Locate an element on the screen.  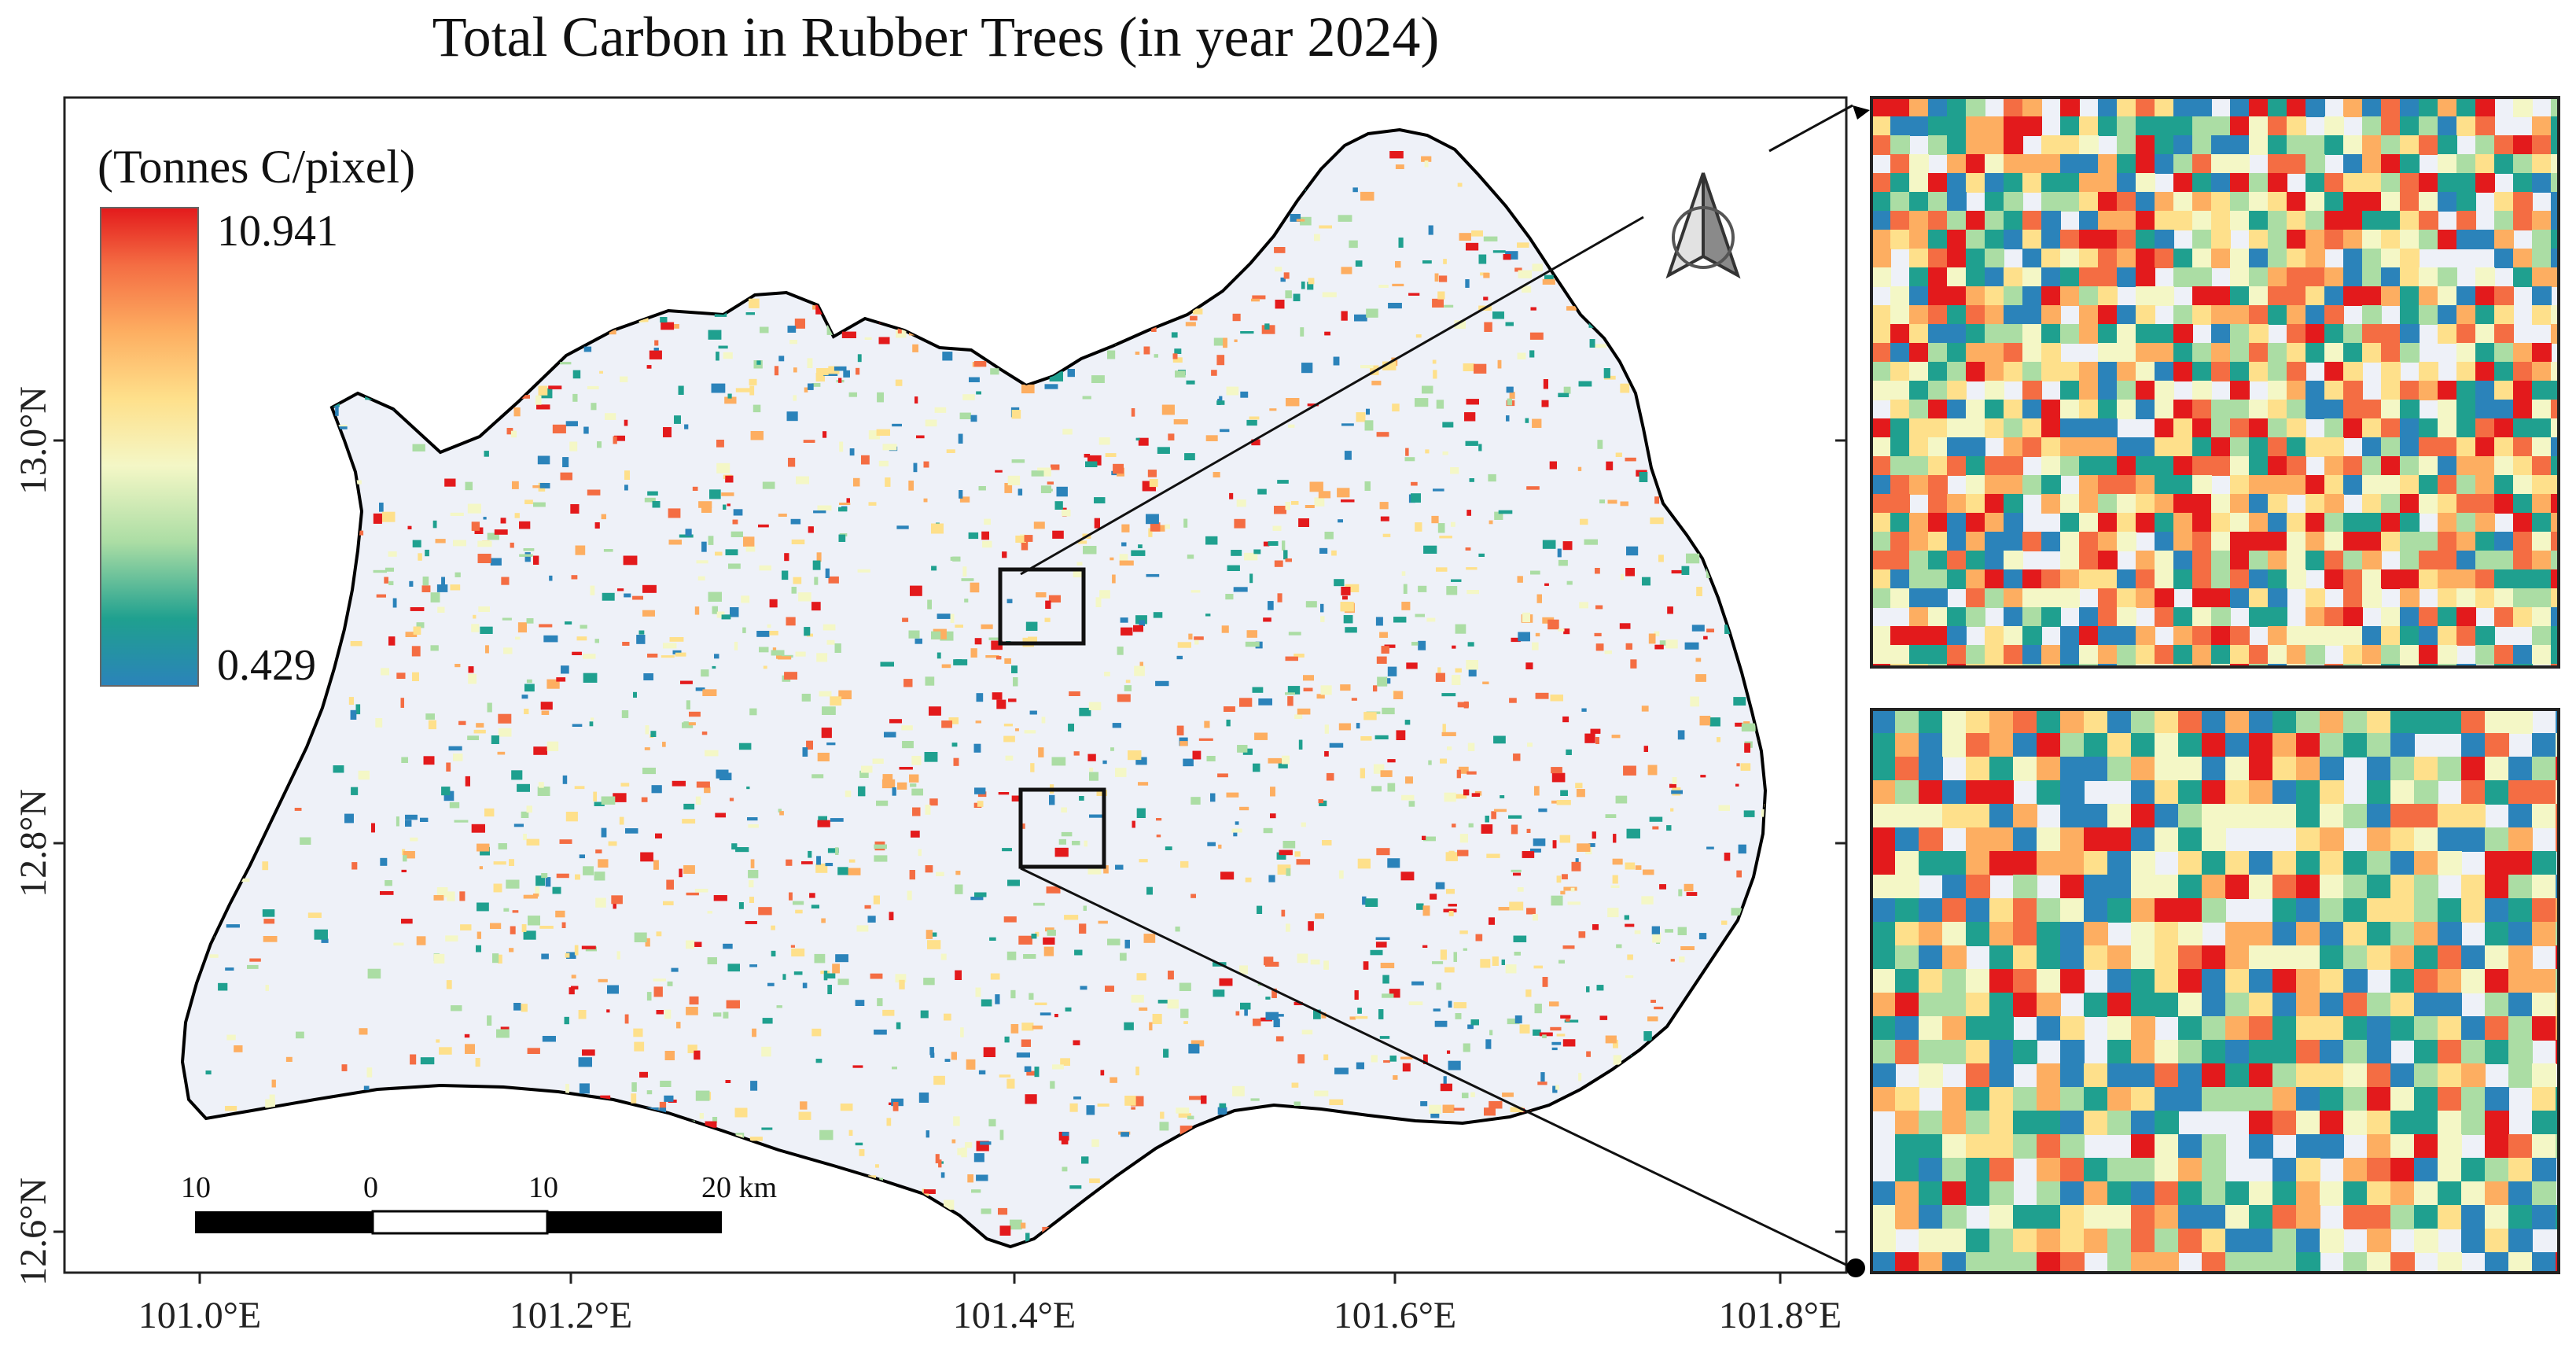
connector-dot-bottom is located at coordinates (1856, 1268).